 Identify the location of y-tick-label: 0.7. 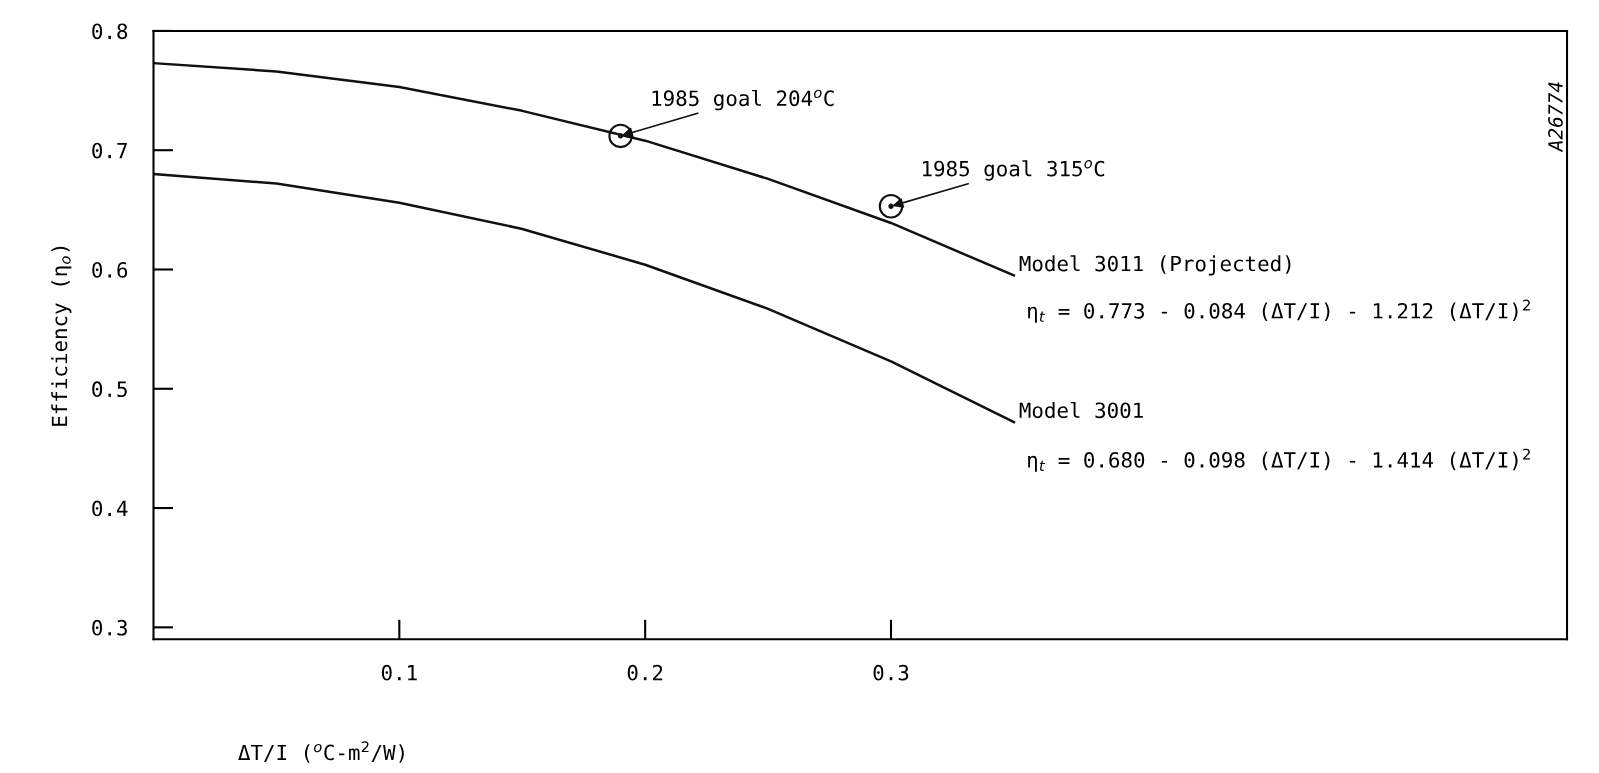
(109, 150).